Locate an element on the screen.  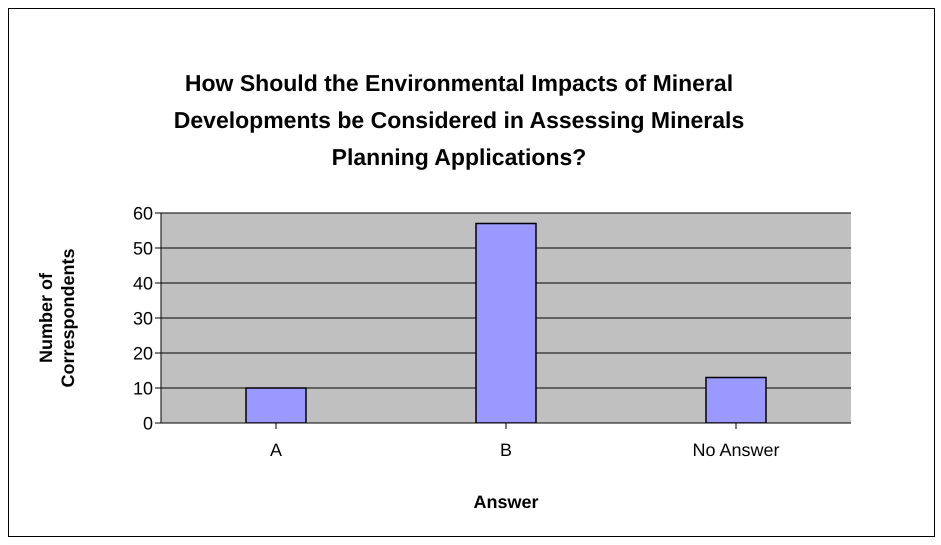
y-tick-label: 60 is located at coordinates (142, 213).